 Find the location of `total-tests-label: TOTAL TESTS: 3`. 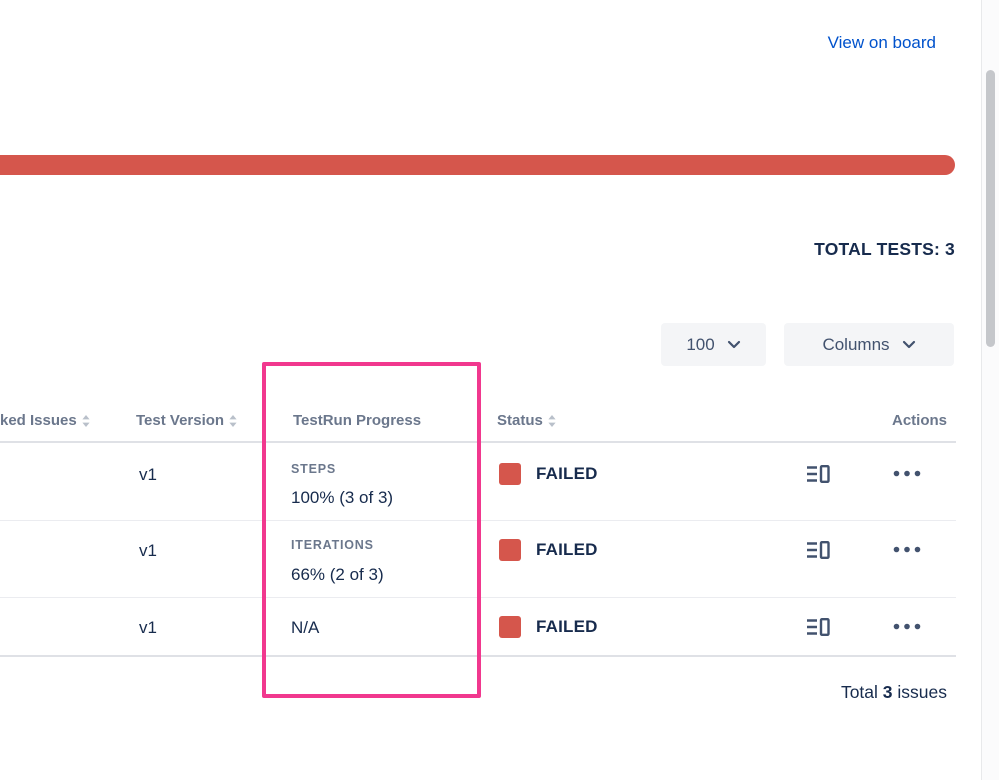

total-tests-label: TOTAL TESTS: 3 is located at coordinates (884, 249).